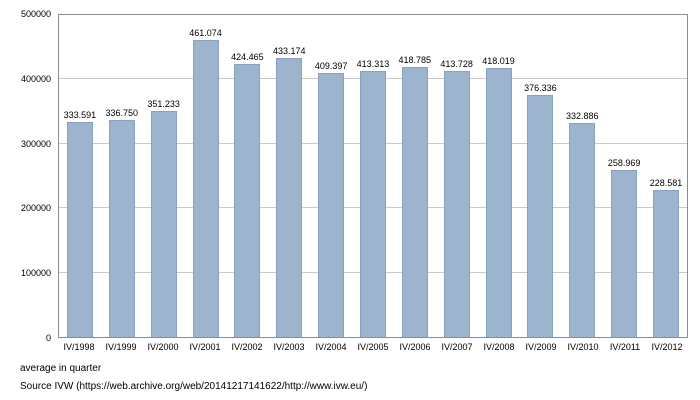 The width and height of the screenshot is (700, 400). What do you see at coordinates (415, 60) in the screenshot?
I see `bar-value-label: 418.785` at bounding box center [415, 60].